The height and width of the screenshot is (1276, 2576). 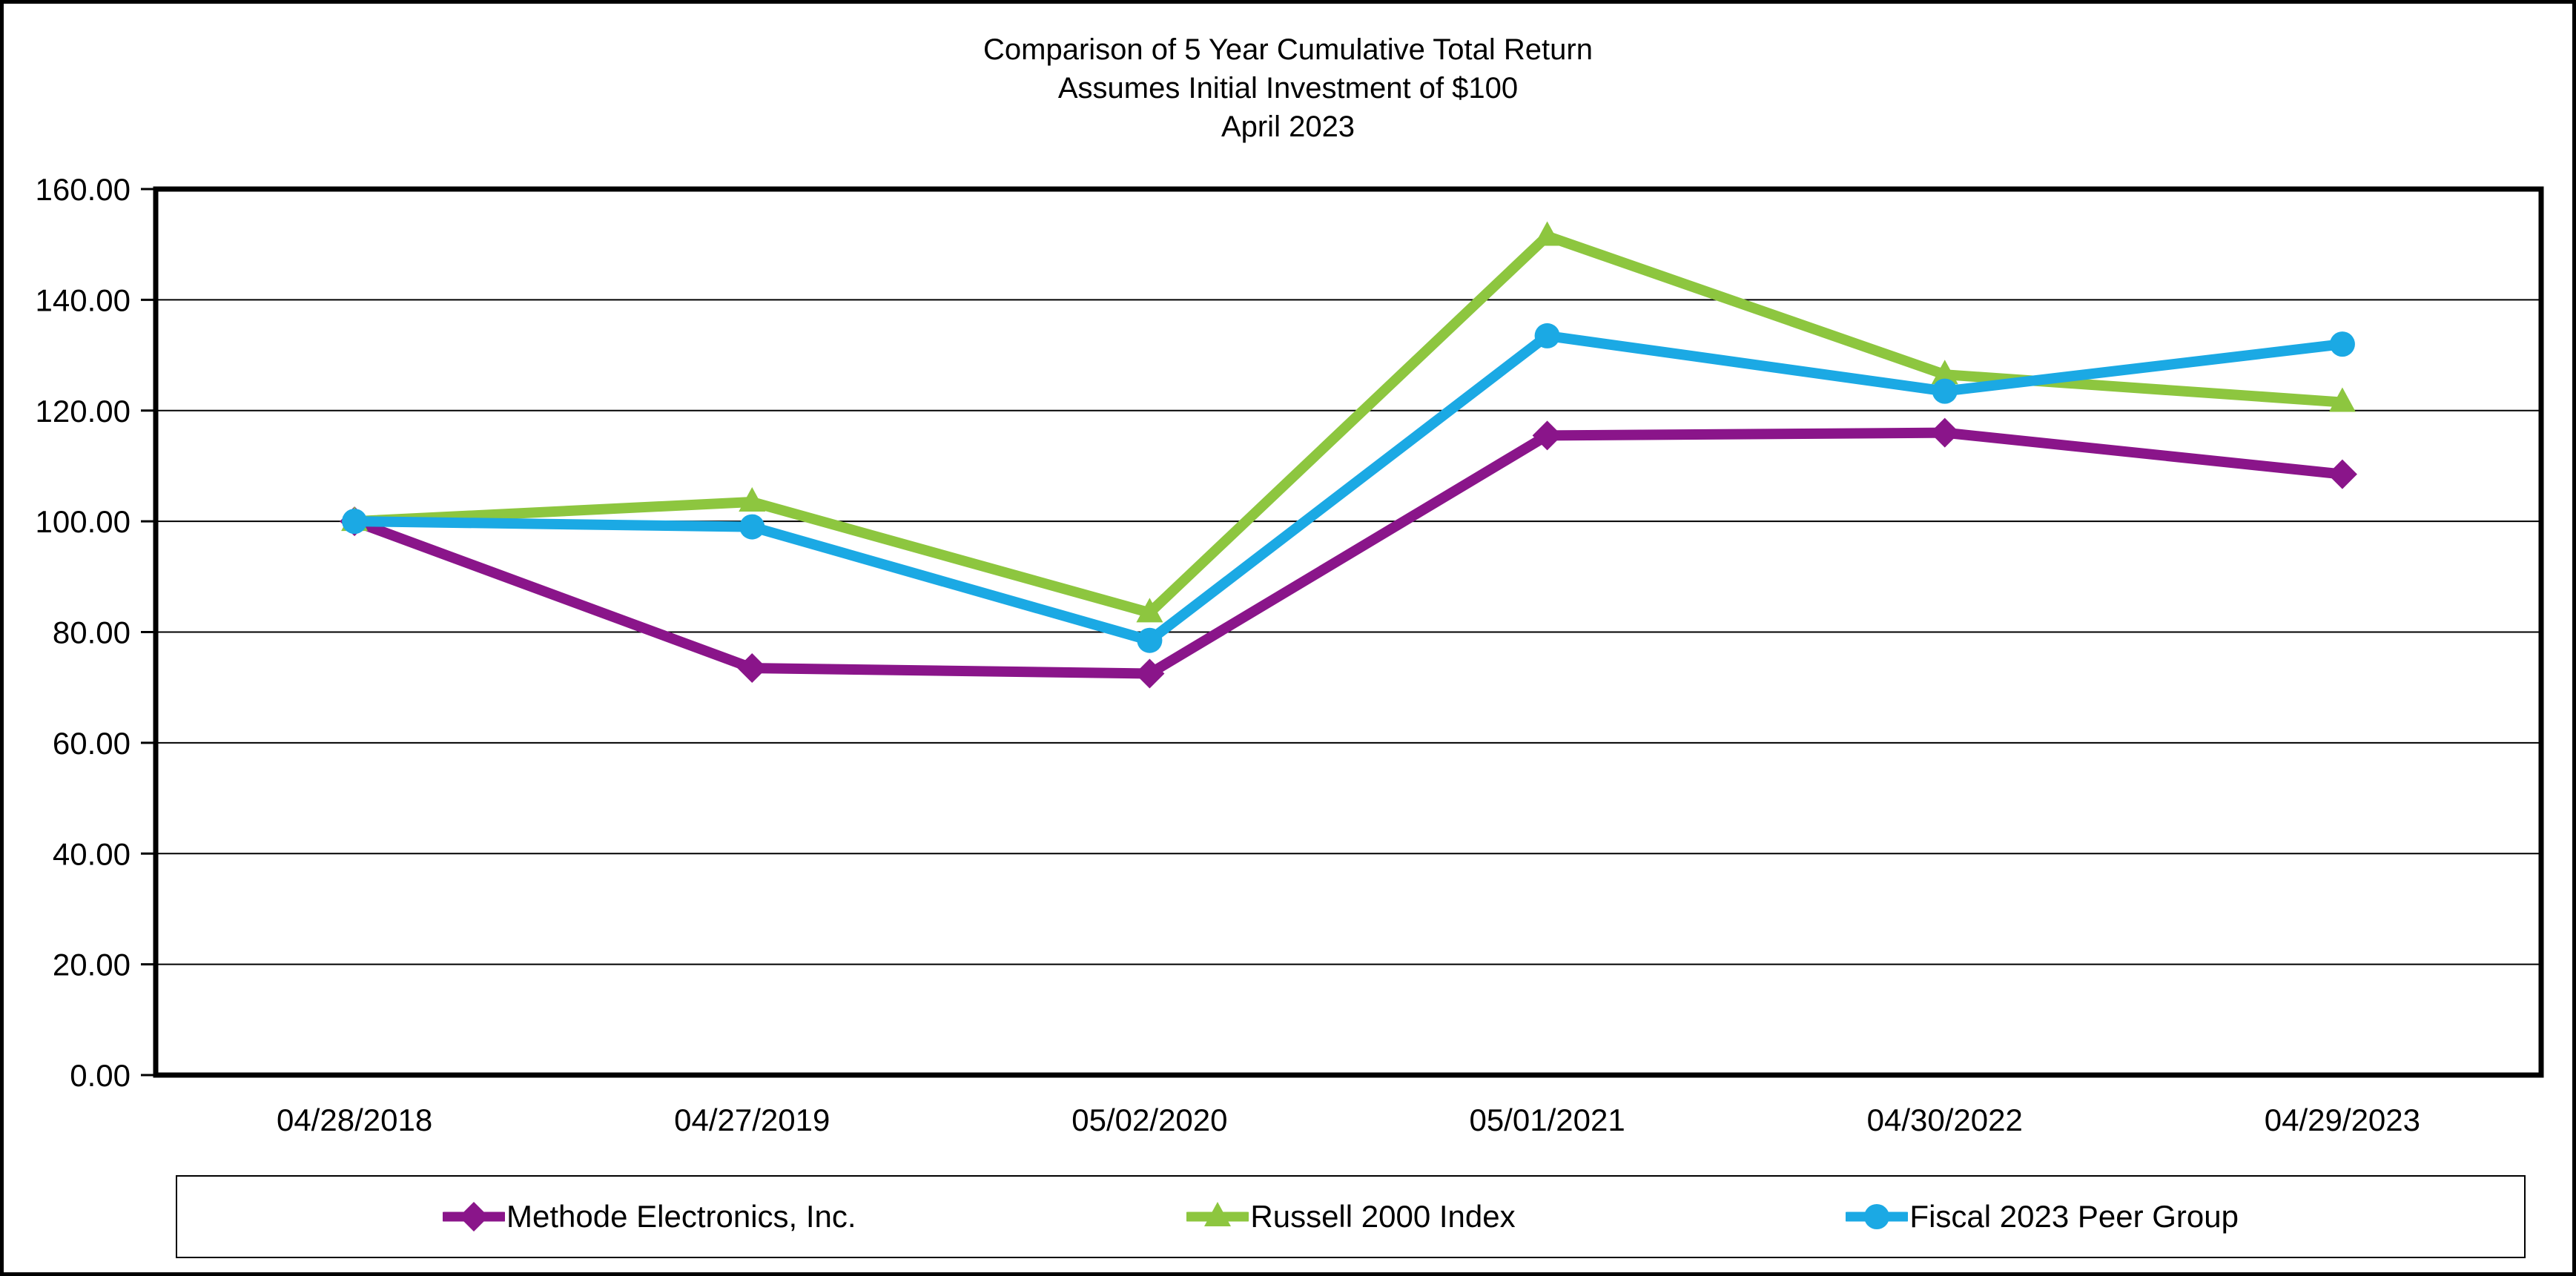 What do you see at coordinates (83, 299) in the screenshot?
I see `y-axis-label: 140.00` at bounding box center [83, 299].